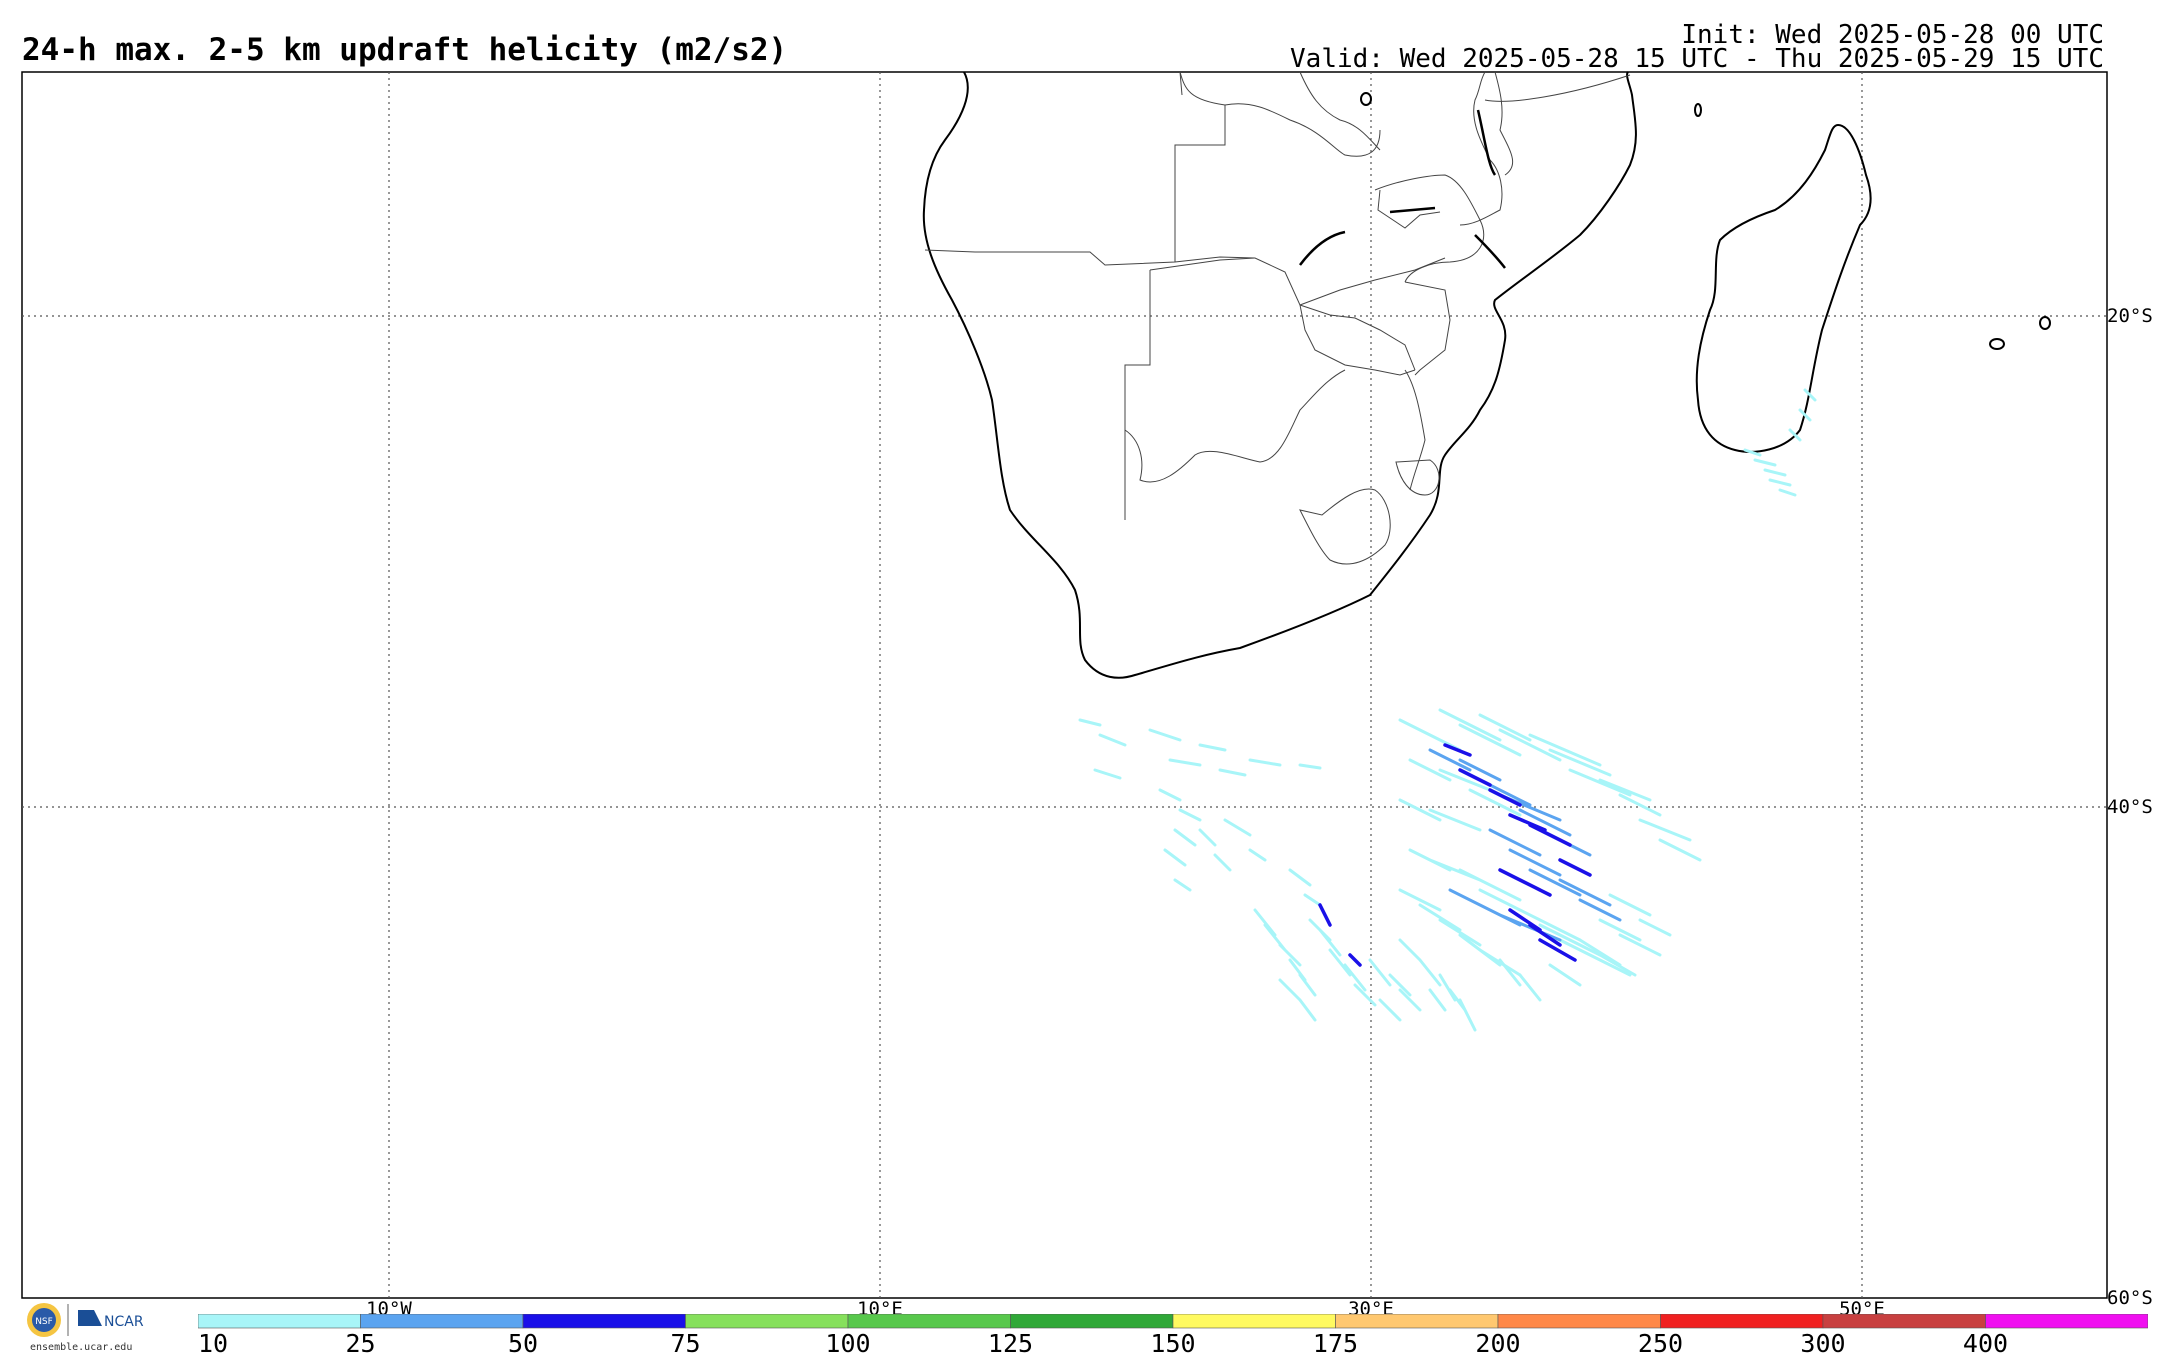  Describe the element at coordinates (81, 1347) in the screenshot. I see `logo-url: ensemble.ucar.edu` at that location.